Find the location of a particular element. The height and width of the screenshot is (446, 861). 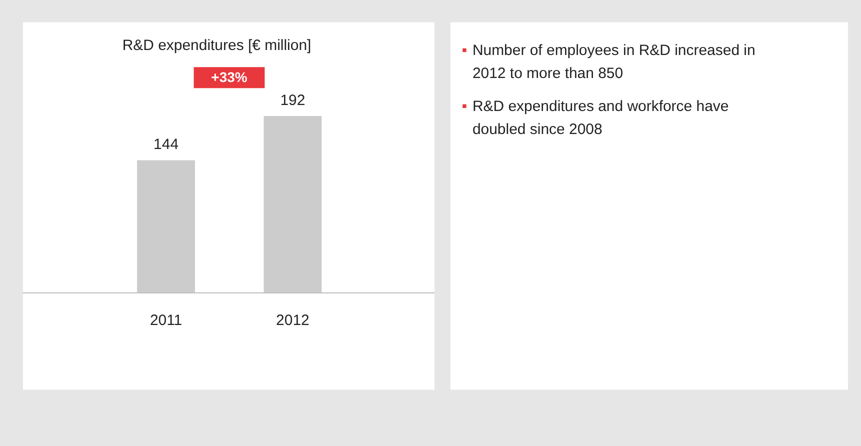

chart-title: R&D expenditures [€ million] is located at coordinates (217, 45).